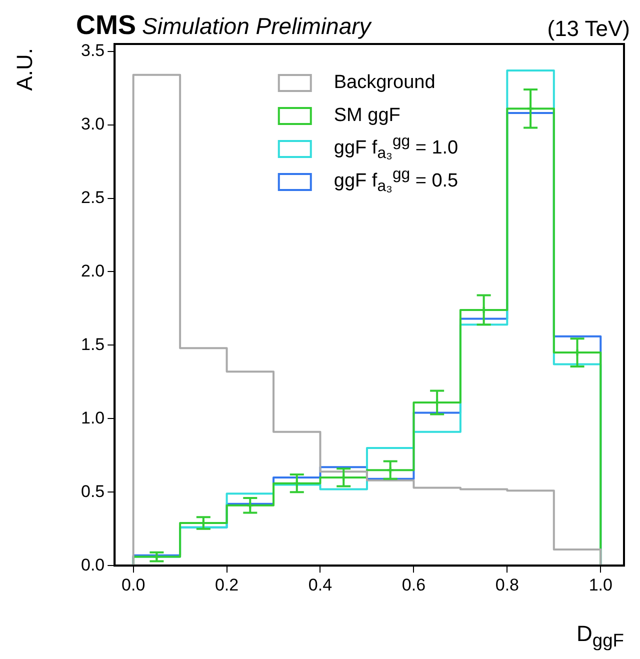 This screenshot has height=659, width=640. What do you see at coordinates (320, 584) in the screenshot?
I see `x-tick-label: 0.4` at bounding box center [320, 584].